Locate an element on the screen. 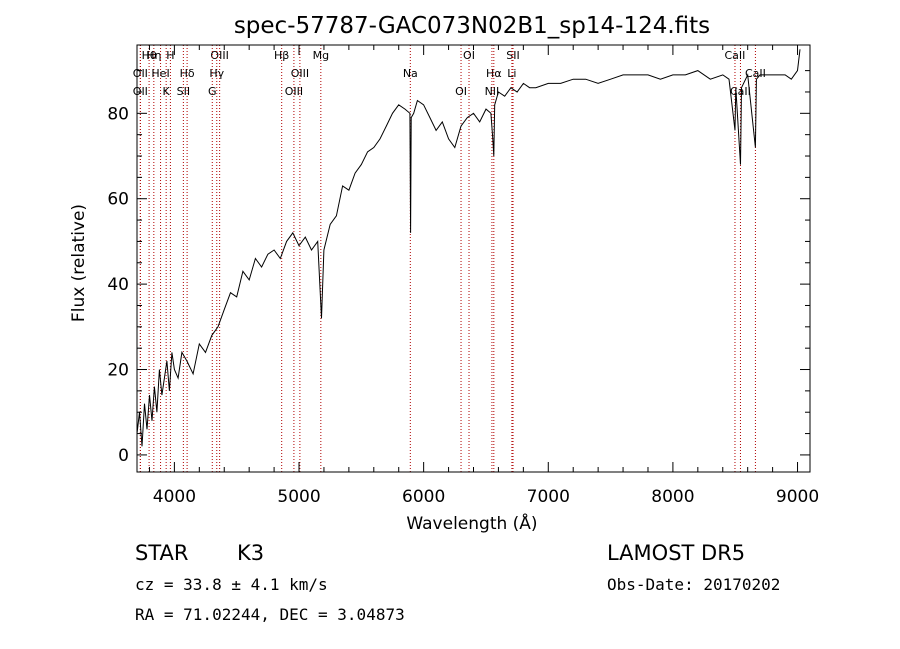 The image size is (900, 649). x-tick-label: 9000 is located at coordinates (797, 497).